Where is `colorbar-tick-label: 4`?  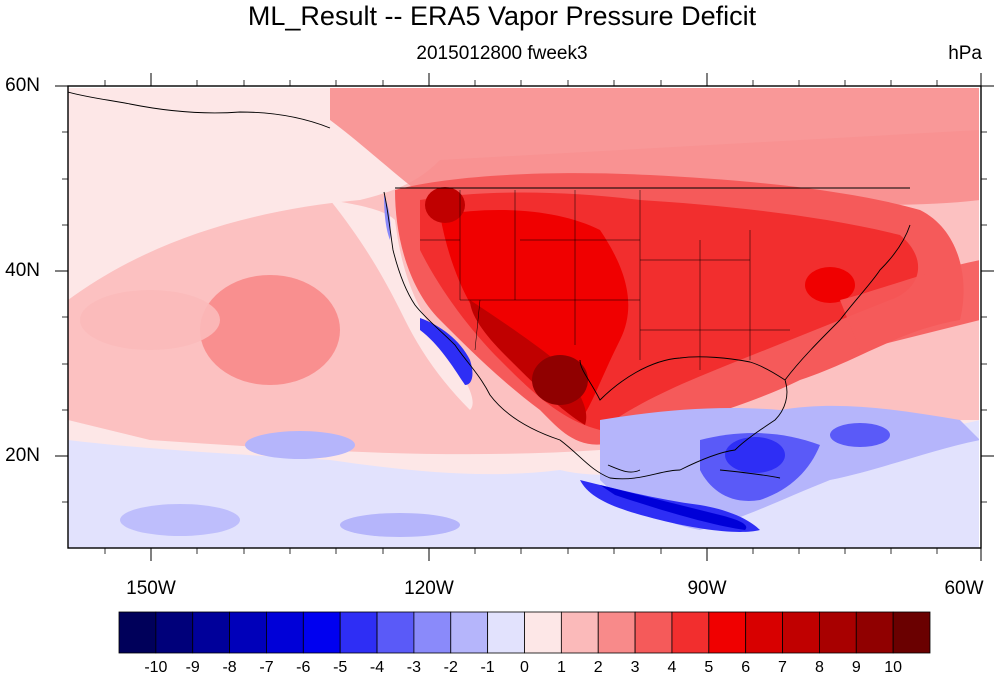 colorbar-tick-label: 4 is located at coordinates (672, 667).